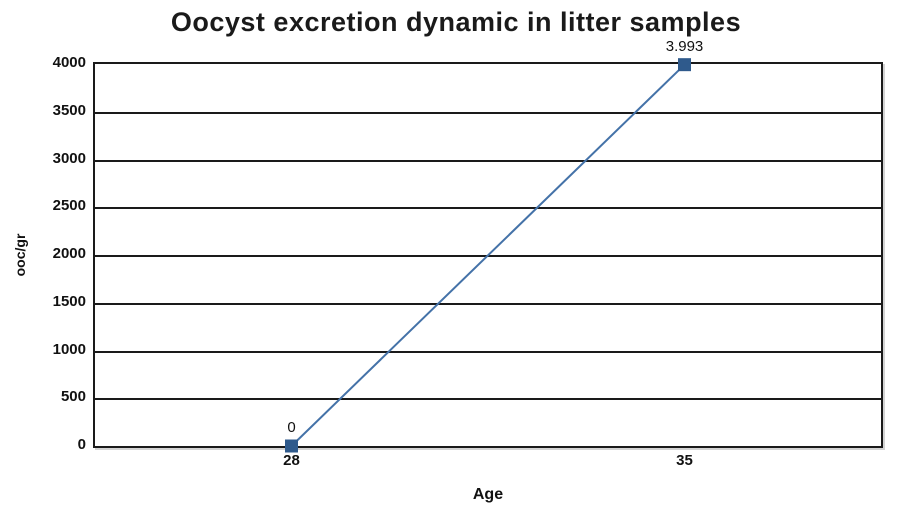  What do you see at coordinates (488, 462) in the screenshot?
I see `x-axis-ticks: 28 35` at bounding box center [488, 462].